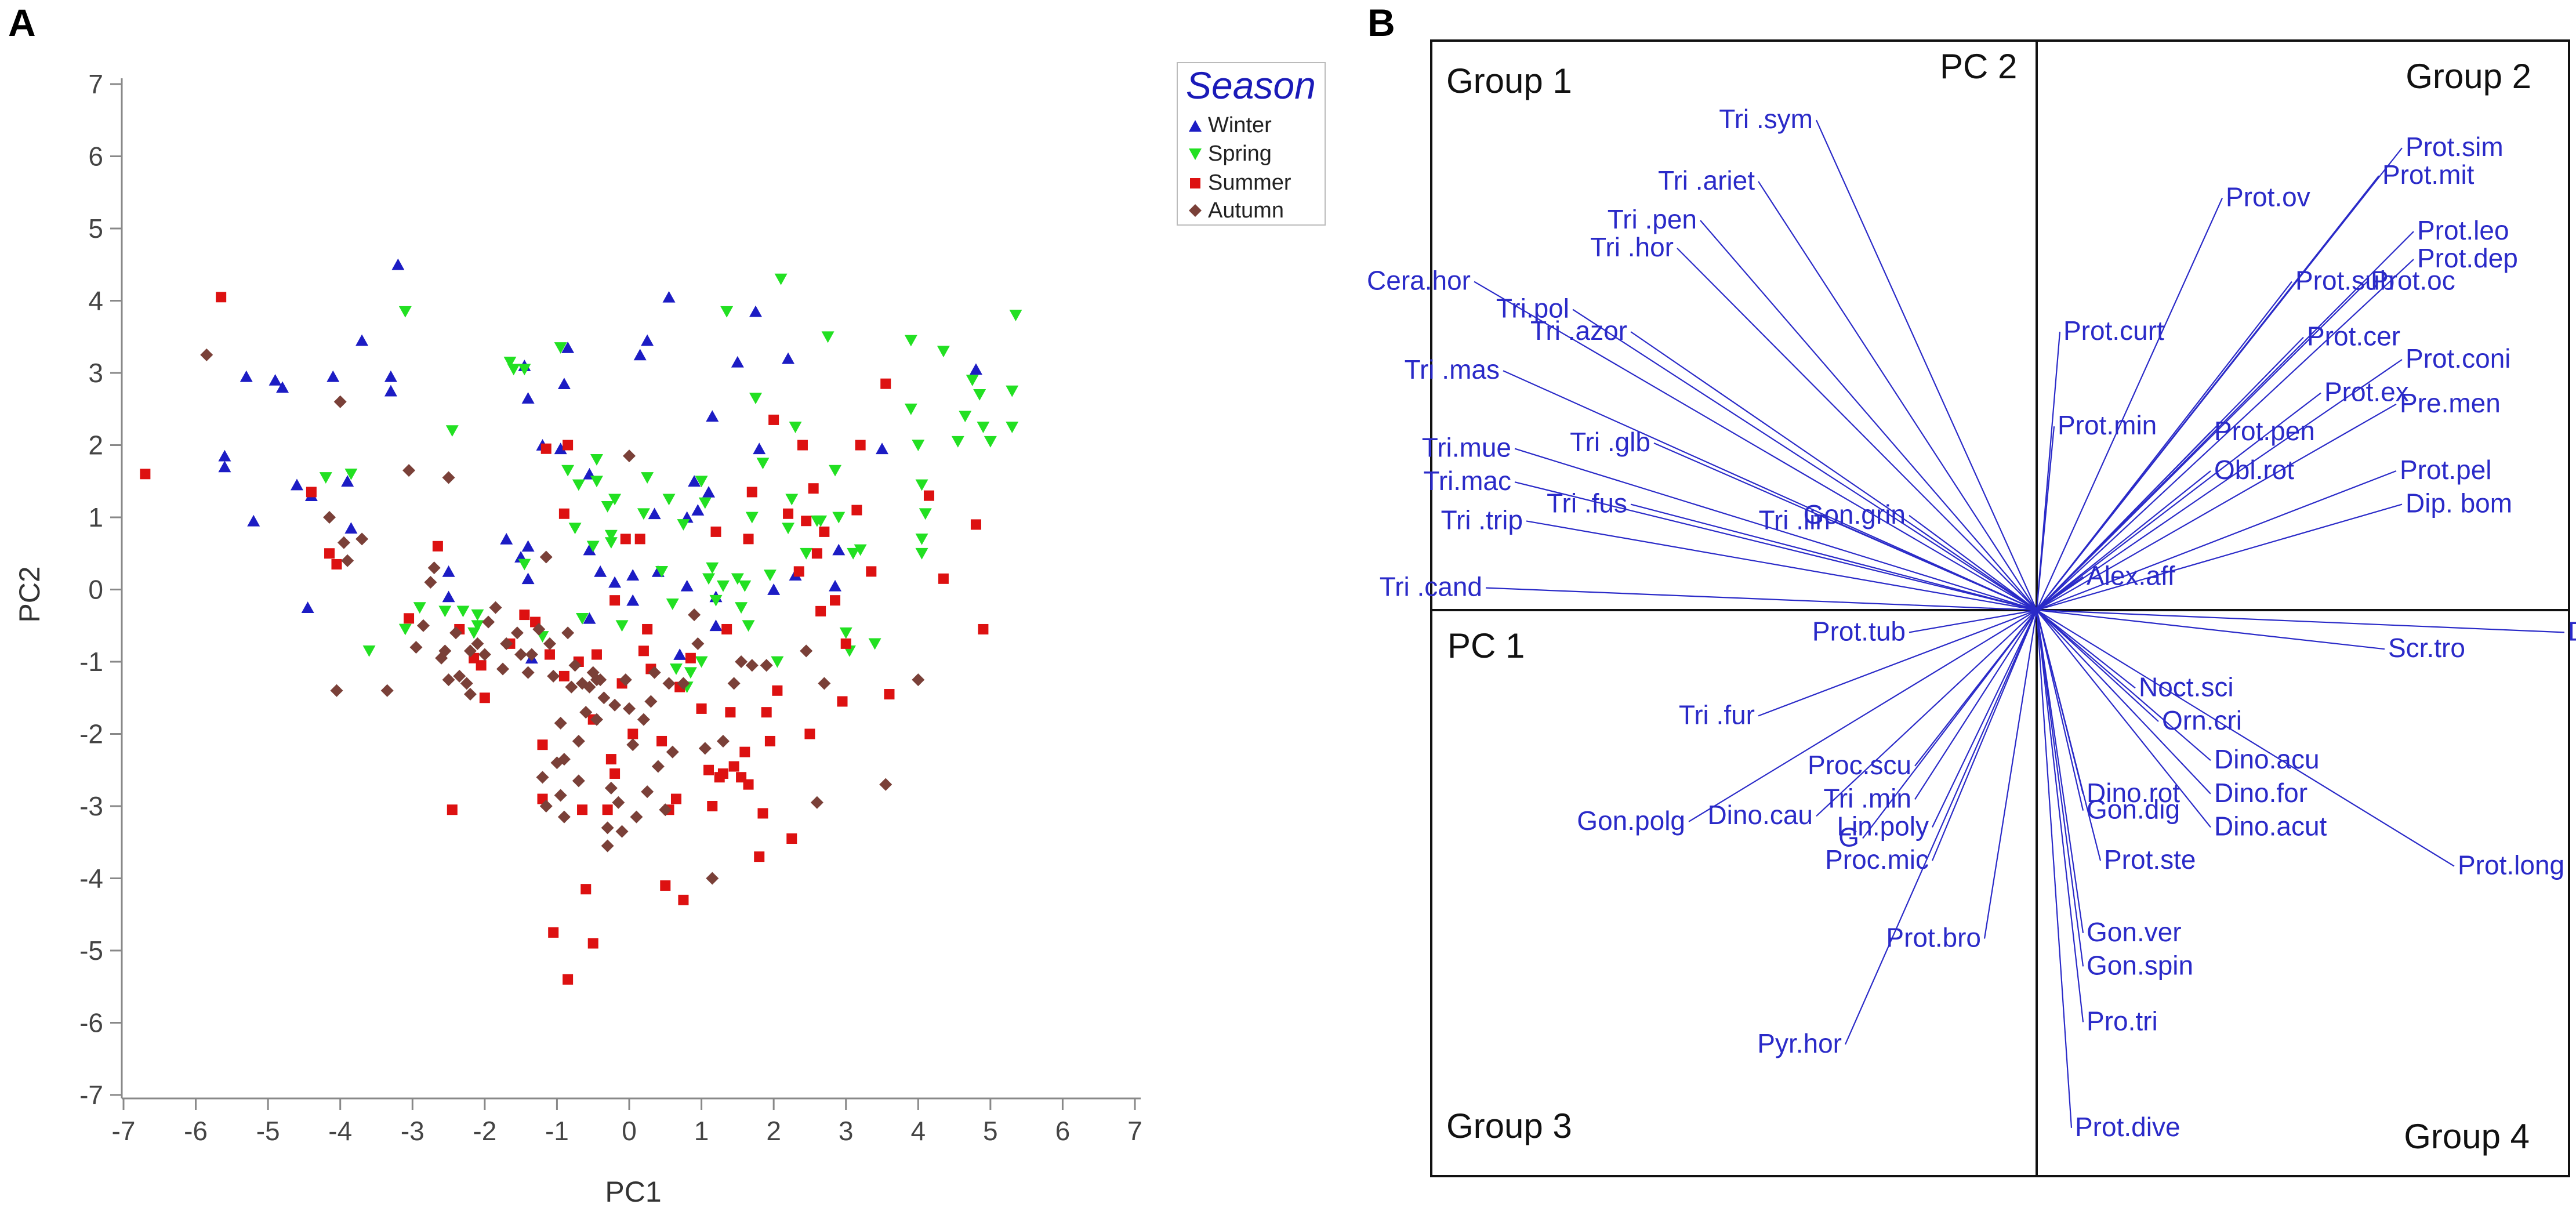 Image resolution: width=2576 pixels, height=1215 pixels. Describe the element at coordinates (2122, 1021) in the screenshot. I see `vector-label: Pro.tri` at that location.